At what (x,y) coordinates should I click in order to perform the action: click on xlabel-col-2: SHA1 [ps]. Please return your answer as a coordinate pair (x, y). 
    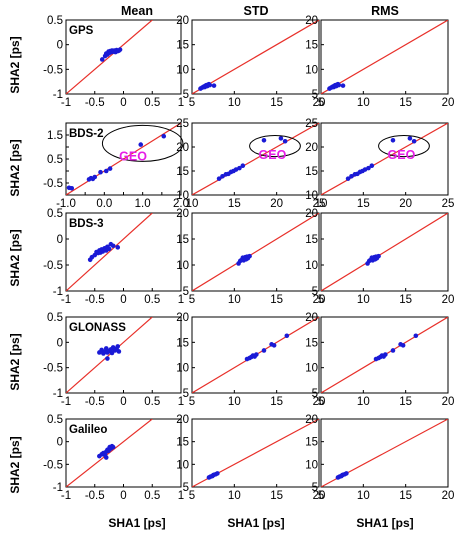
    Looking at the image, I should click on (255, 523).